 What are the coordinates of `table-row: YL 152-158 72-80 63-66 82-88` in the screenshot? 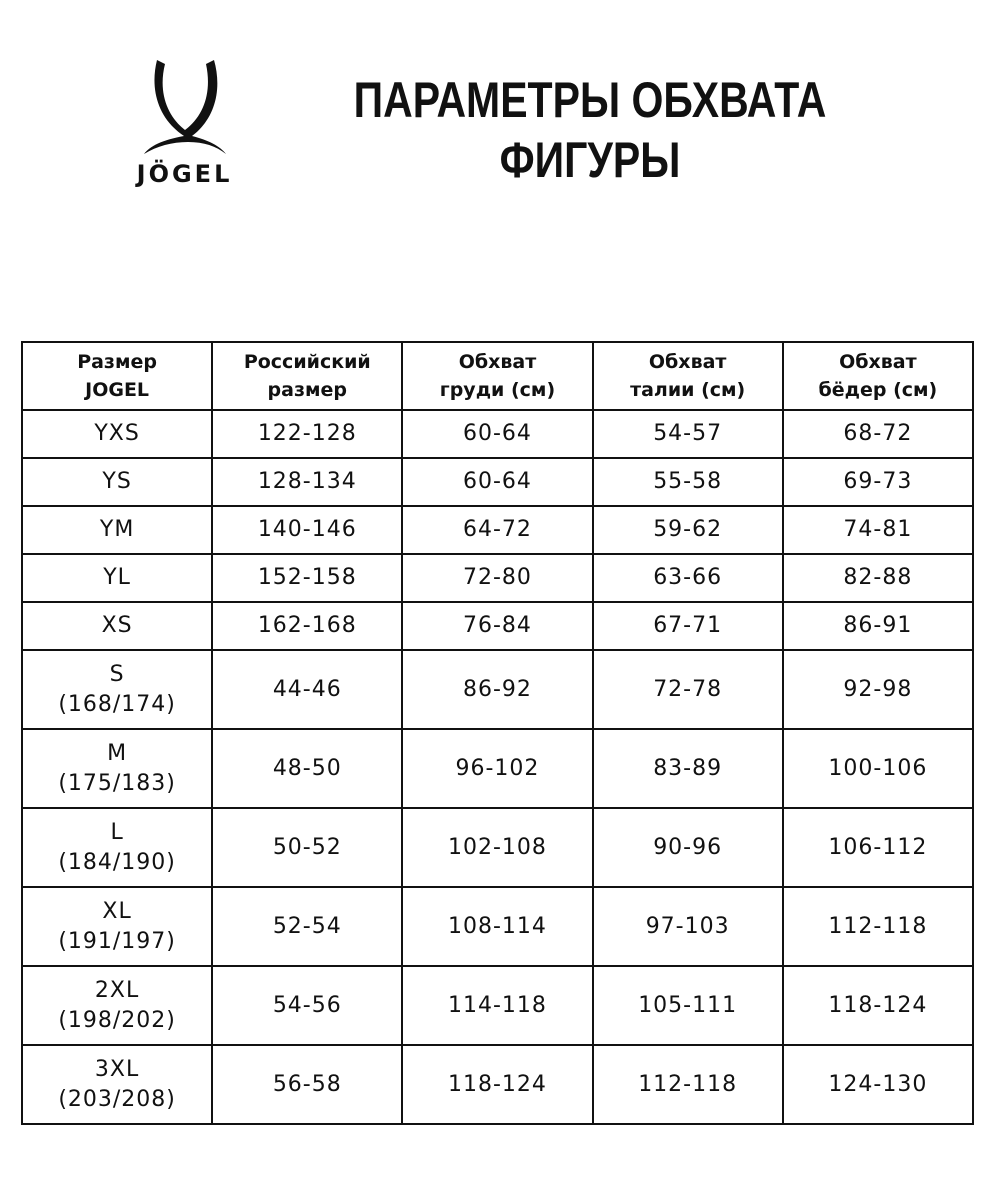 It's located at (497, 578).